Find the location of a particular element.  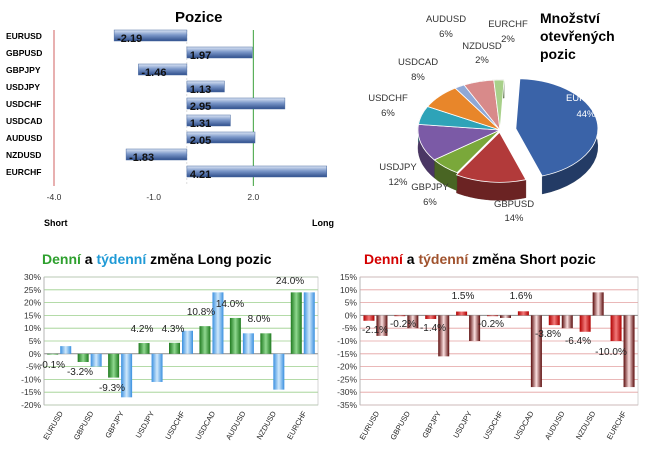

pie-pct-gbpjpy: 6% is located at coordinates (430, 202).